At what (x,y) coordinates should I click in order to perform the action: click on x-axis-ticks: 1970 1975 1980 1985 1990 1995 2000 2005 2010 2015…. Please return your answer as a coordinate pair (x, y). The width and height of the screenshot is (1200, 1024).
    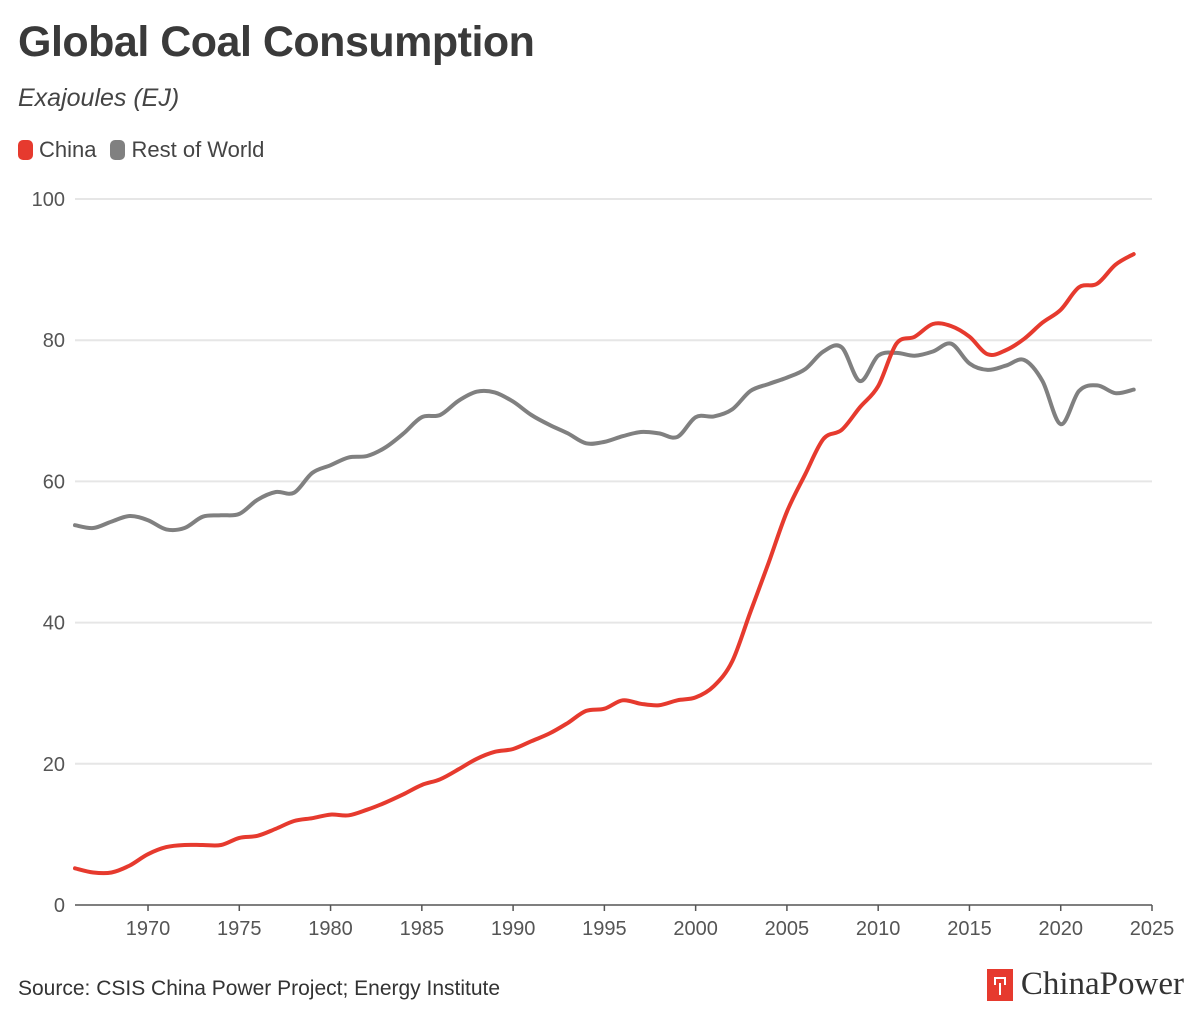
    Looking at the image, I should click on (650, 922).